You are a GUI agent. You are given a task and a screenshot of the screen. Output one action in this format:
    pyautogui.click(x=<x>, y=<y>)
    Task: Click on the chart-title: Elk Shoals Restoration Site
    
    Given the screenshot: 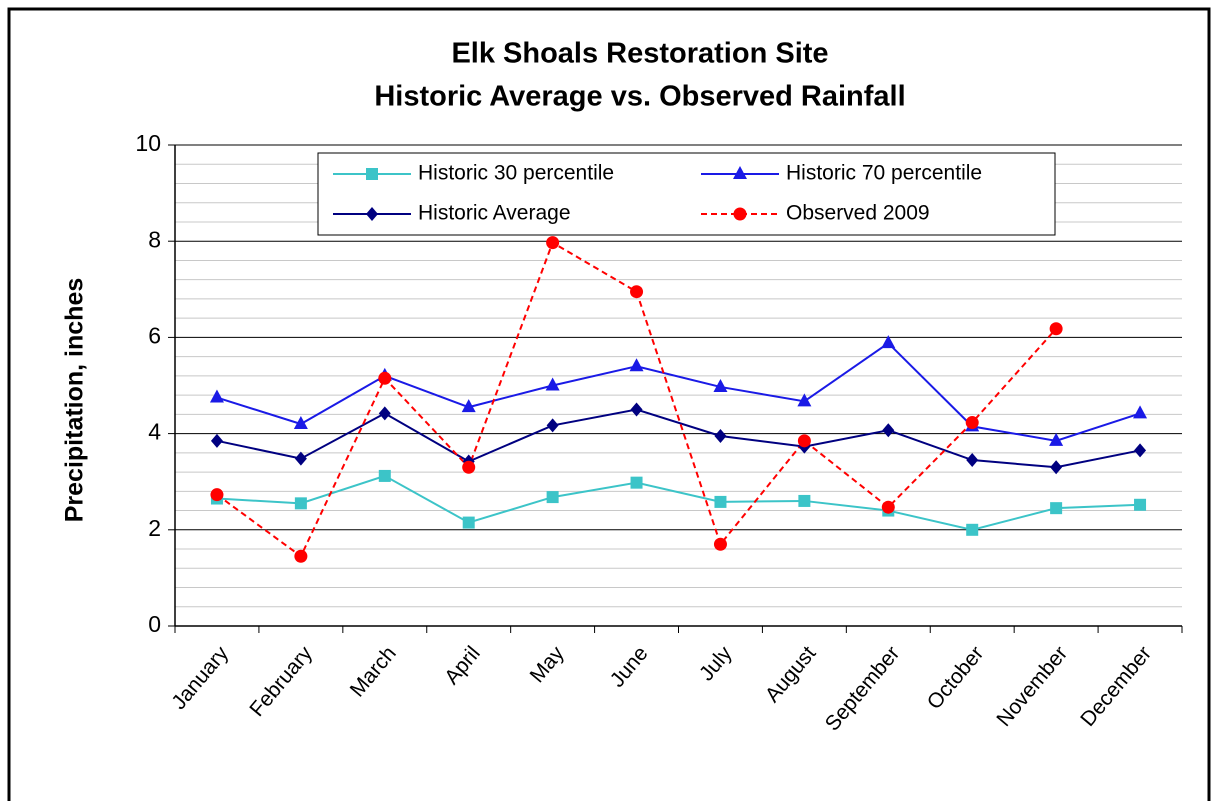 What is the action you would take?
    pyautogui.click(x=639, y=54)
    